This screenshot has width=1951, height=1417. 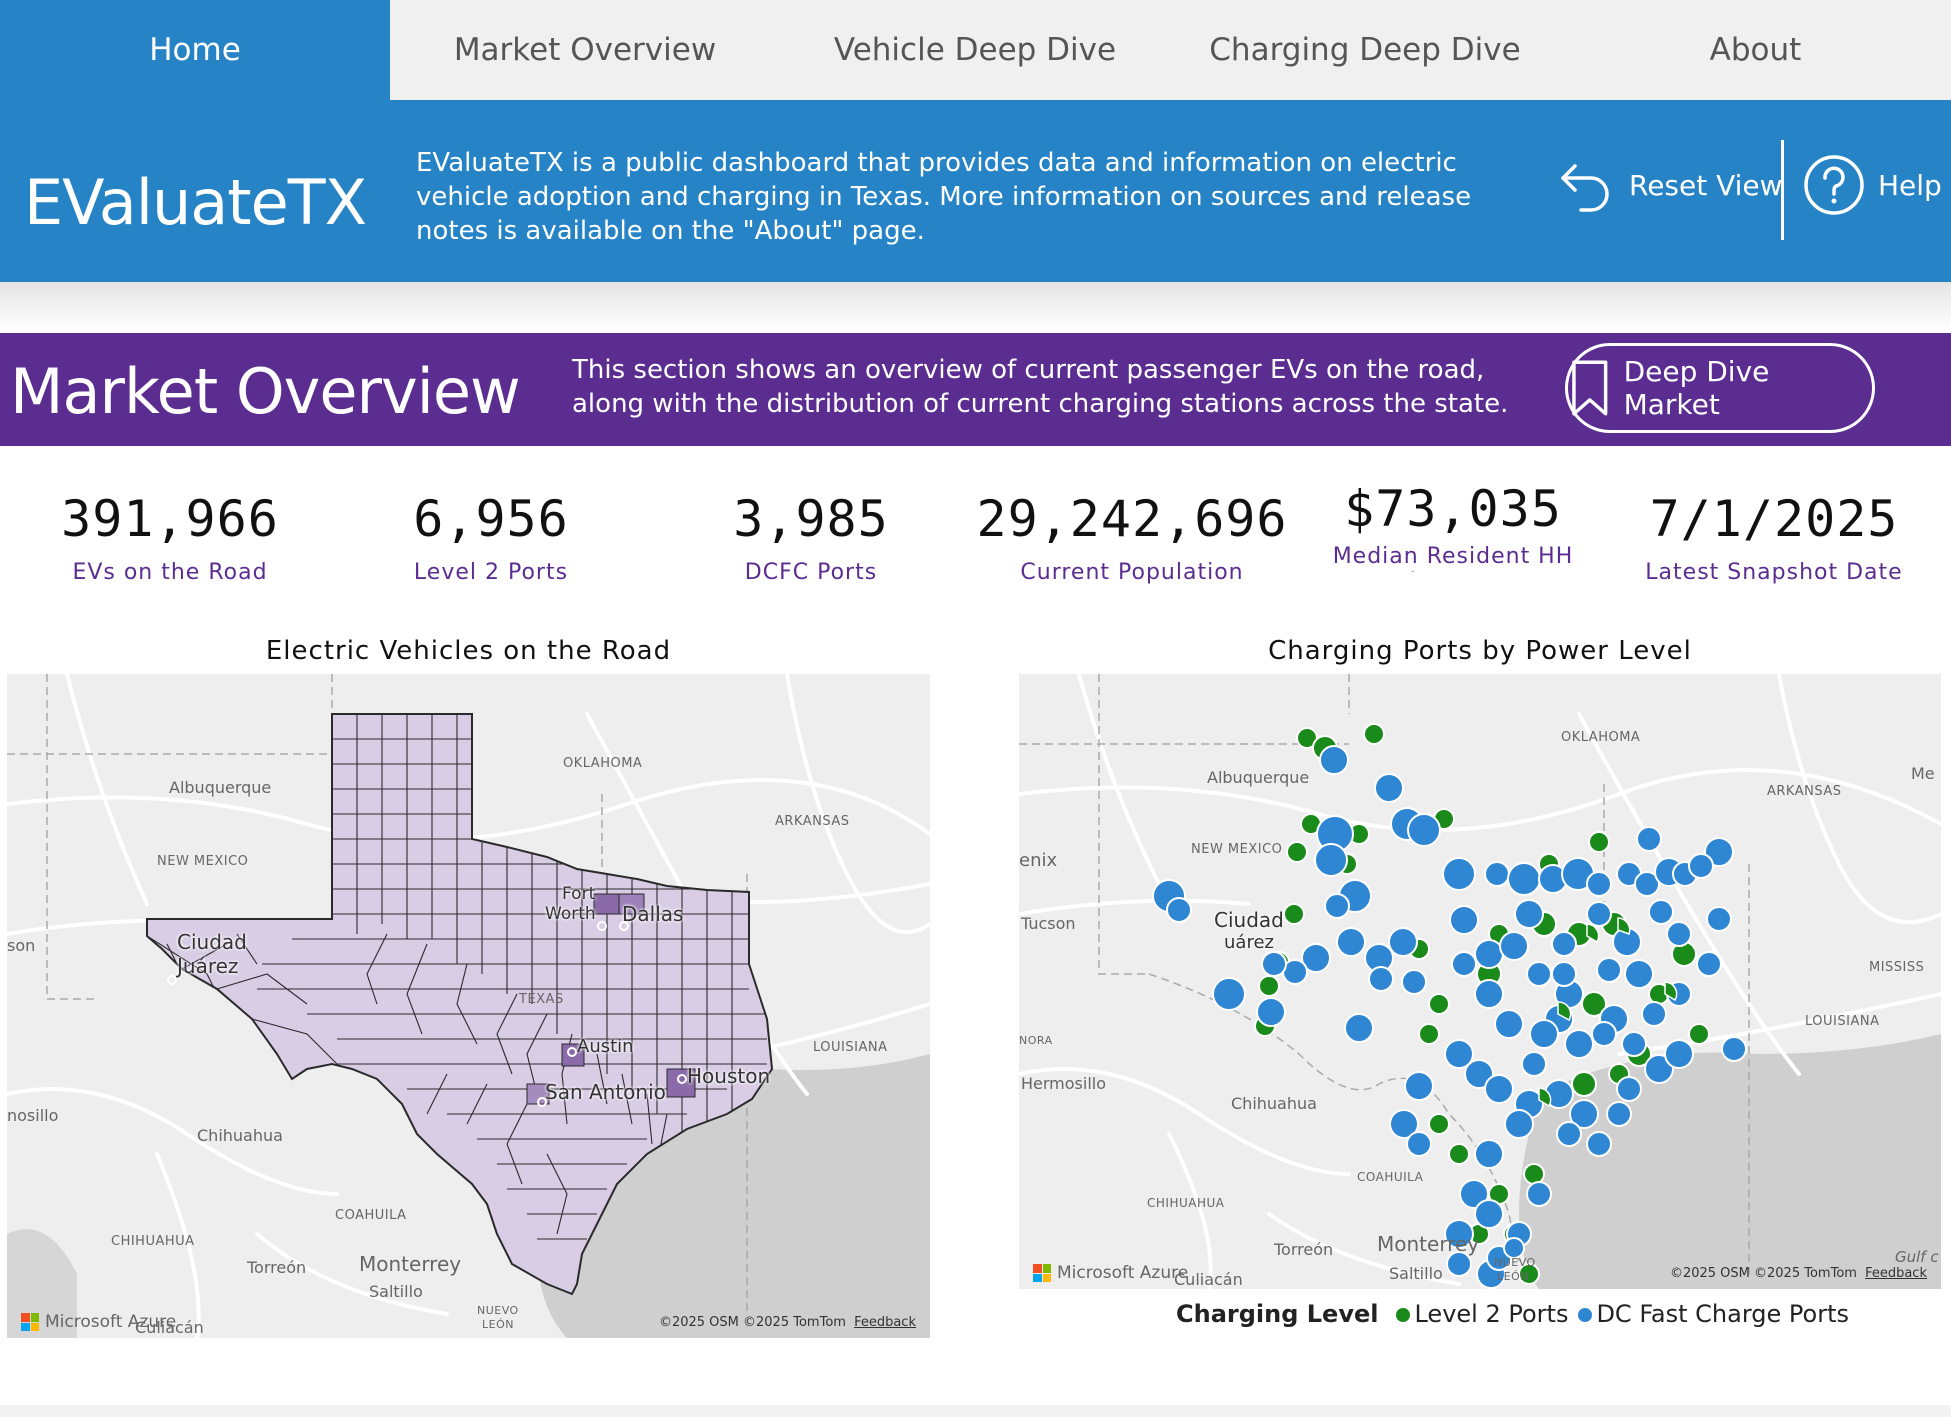 What do you see at coordinates (265, 391) in the screenshot?
I see `section-title: Market Overview` at bounding box center [265, 391].